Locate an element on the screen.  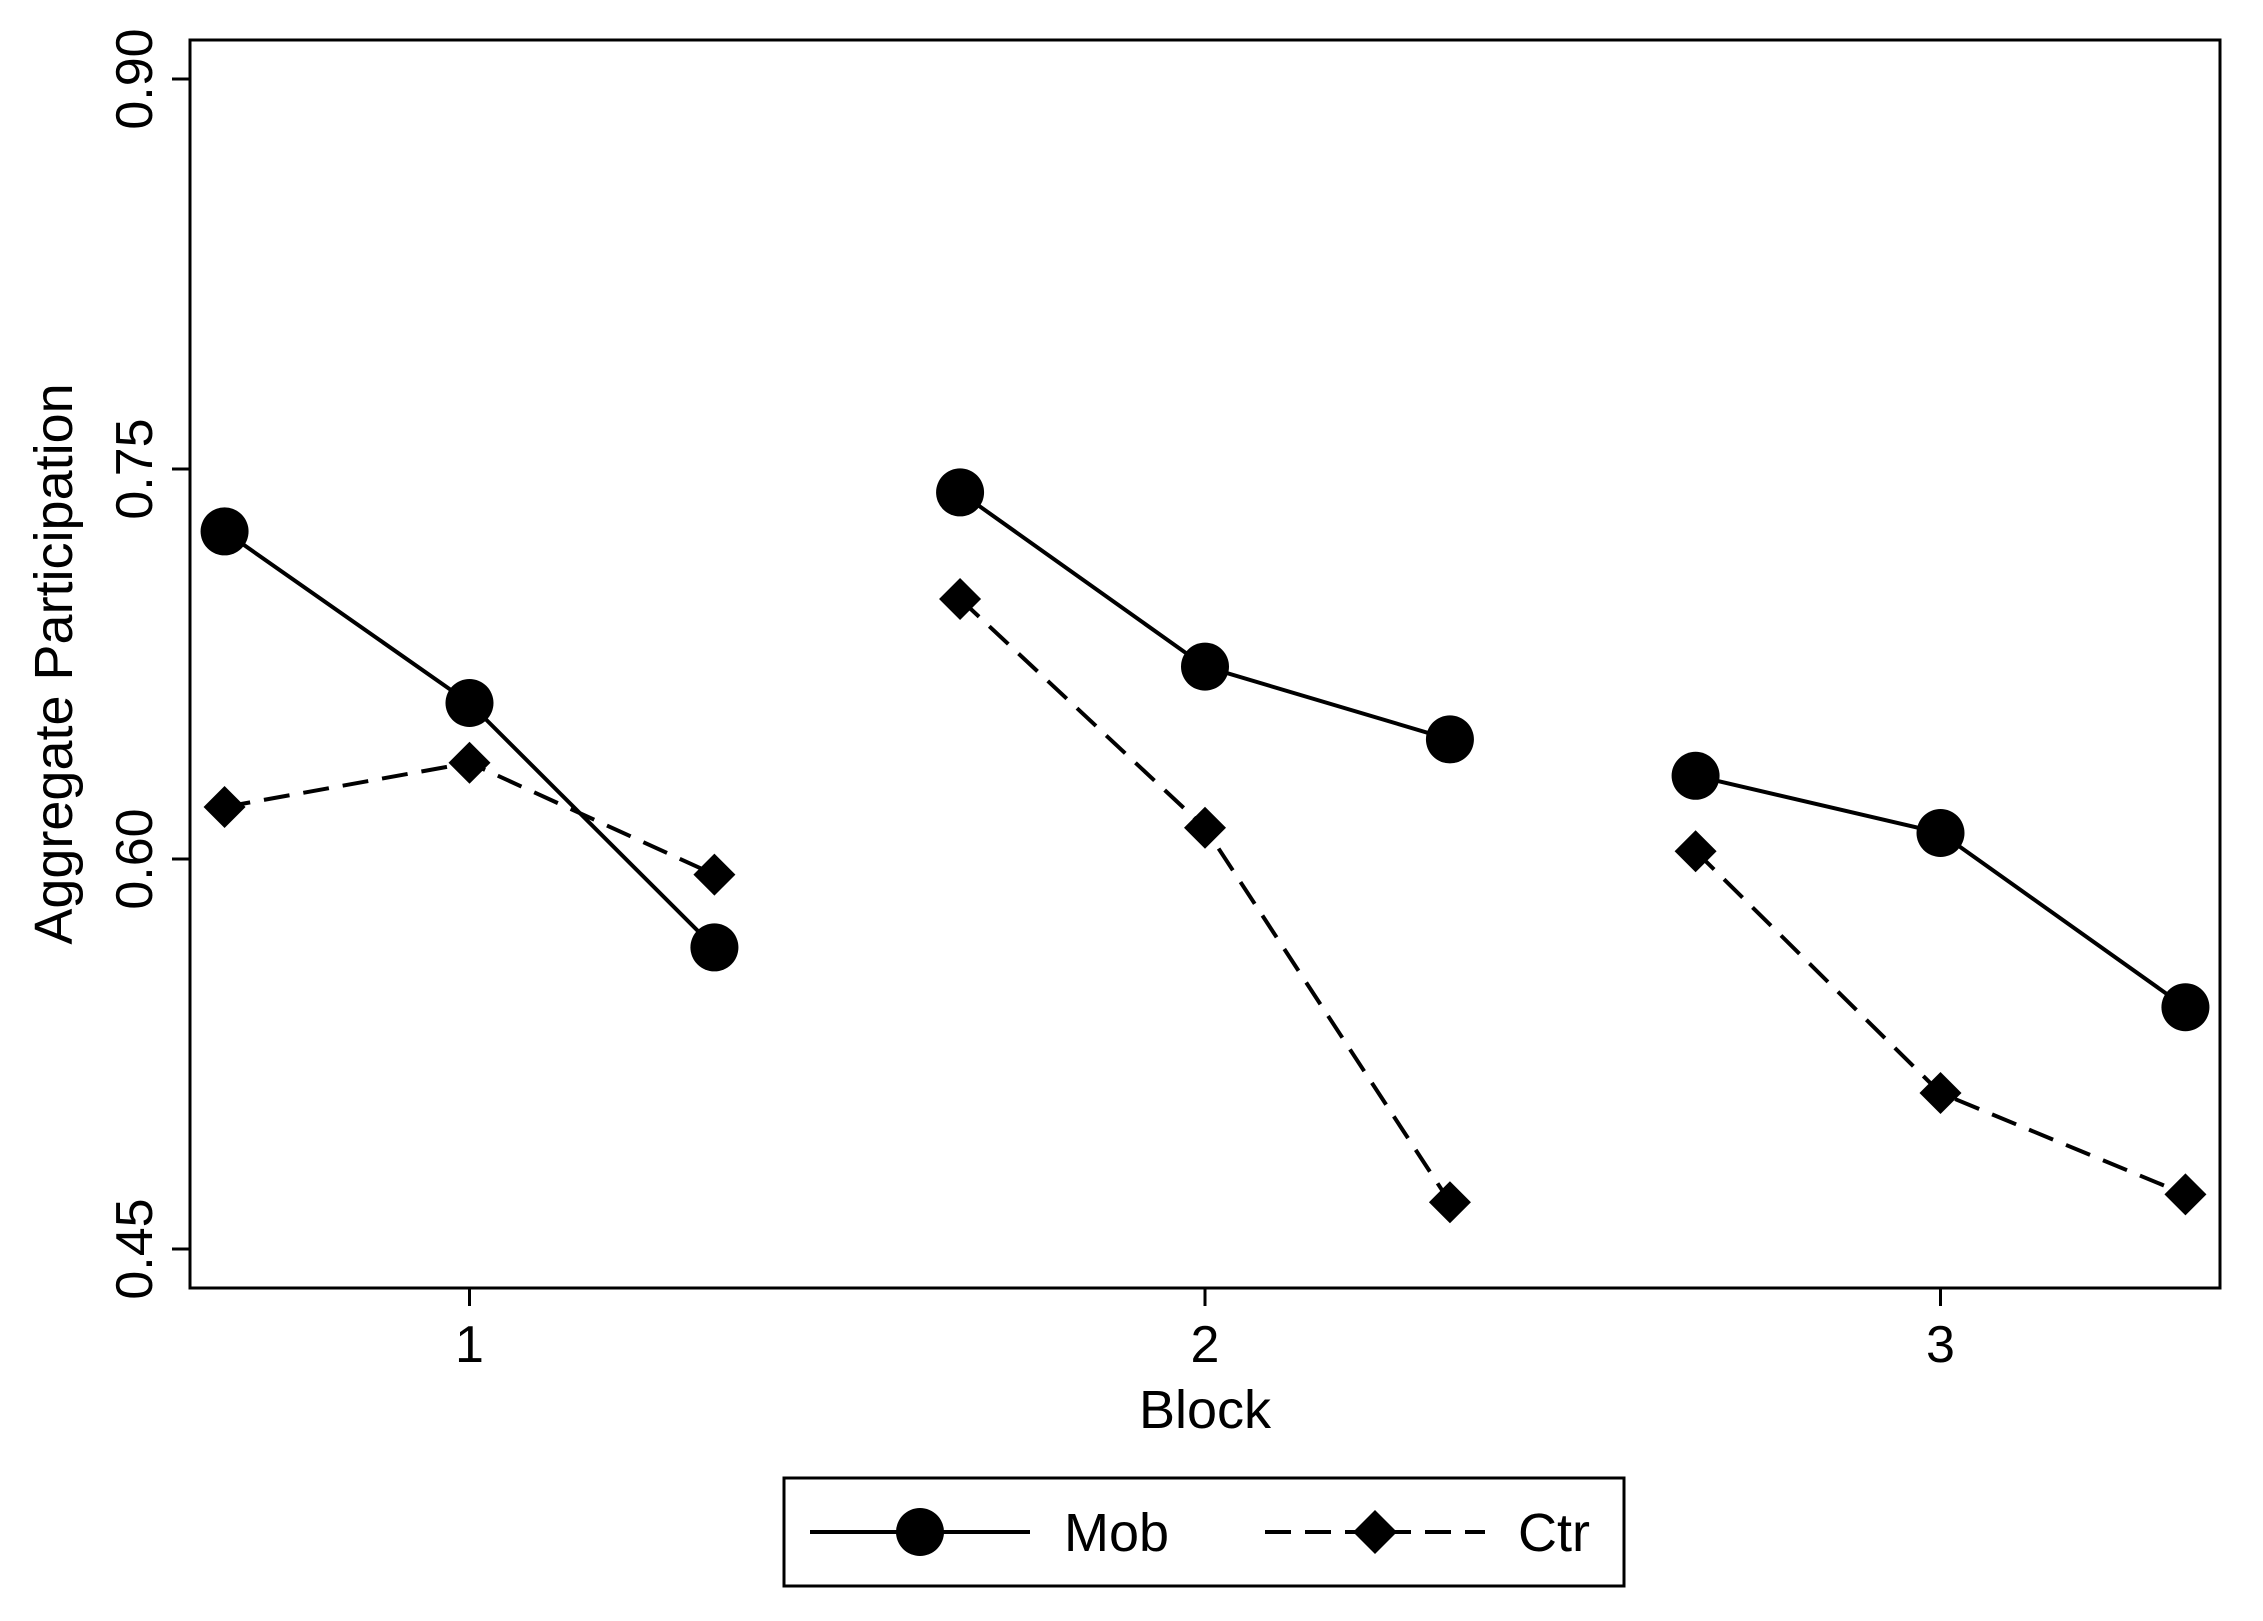
x-axis: 1 2 3 is located at coordinates (1205, 1331).